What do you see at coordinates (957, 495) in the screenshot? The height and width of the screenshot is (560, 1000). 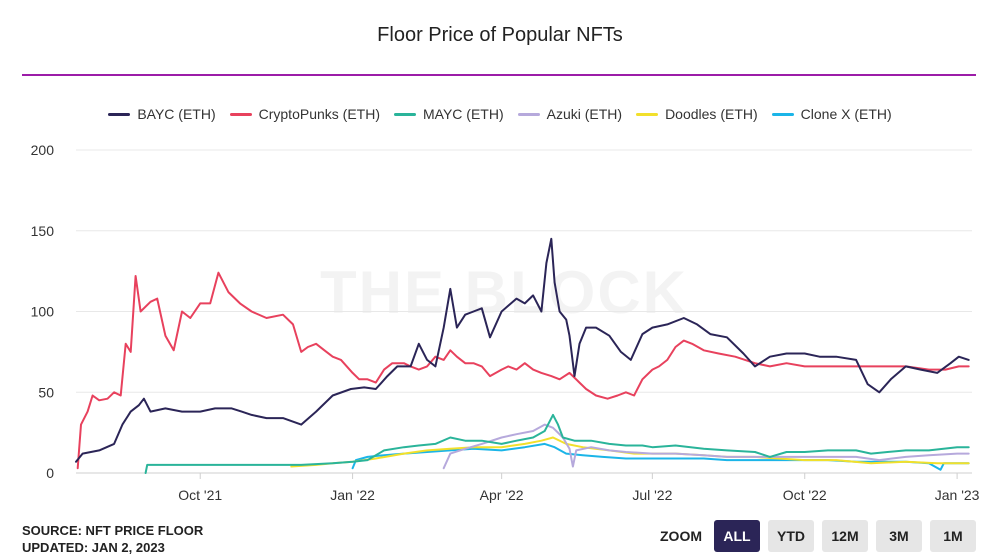 I see `x-tick-label: Jan '23` at bounding box center [957, 495].